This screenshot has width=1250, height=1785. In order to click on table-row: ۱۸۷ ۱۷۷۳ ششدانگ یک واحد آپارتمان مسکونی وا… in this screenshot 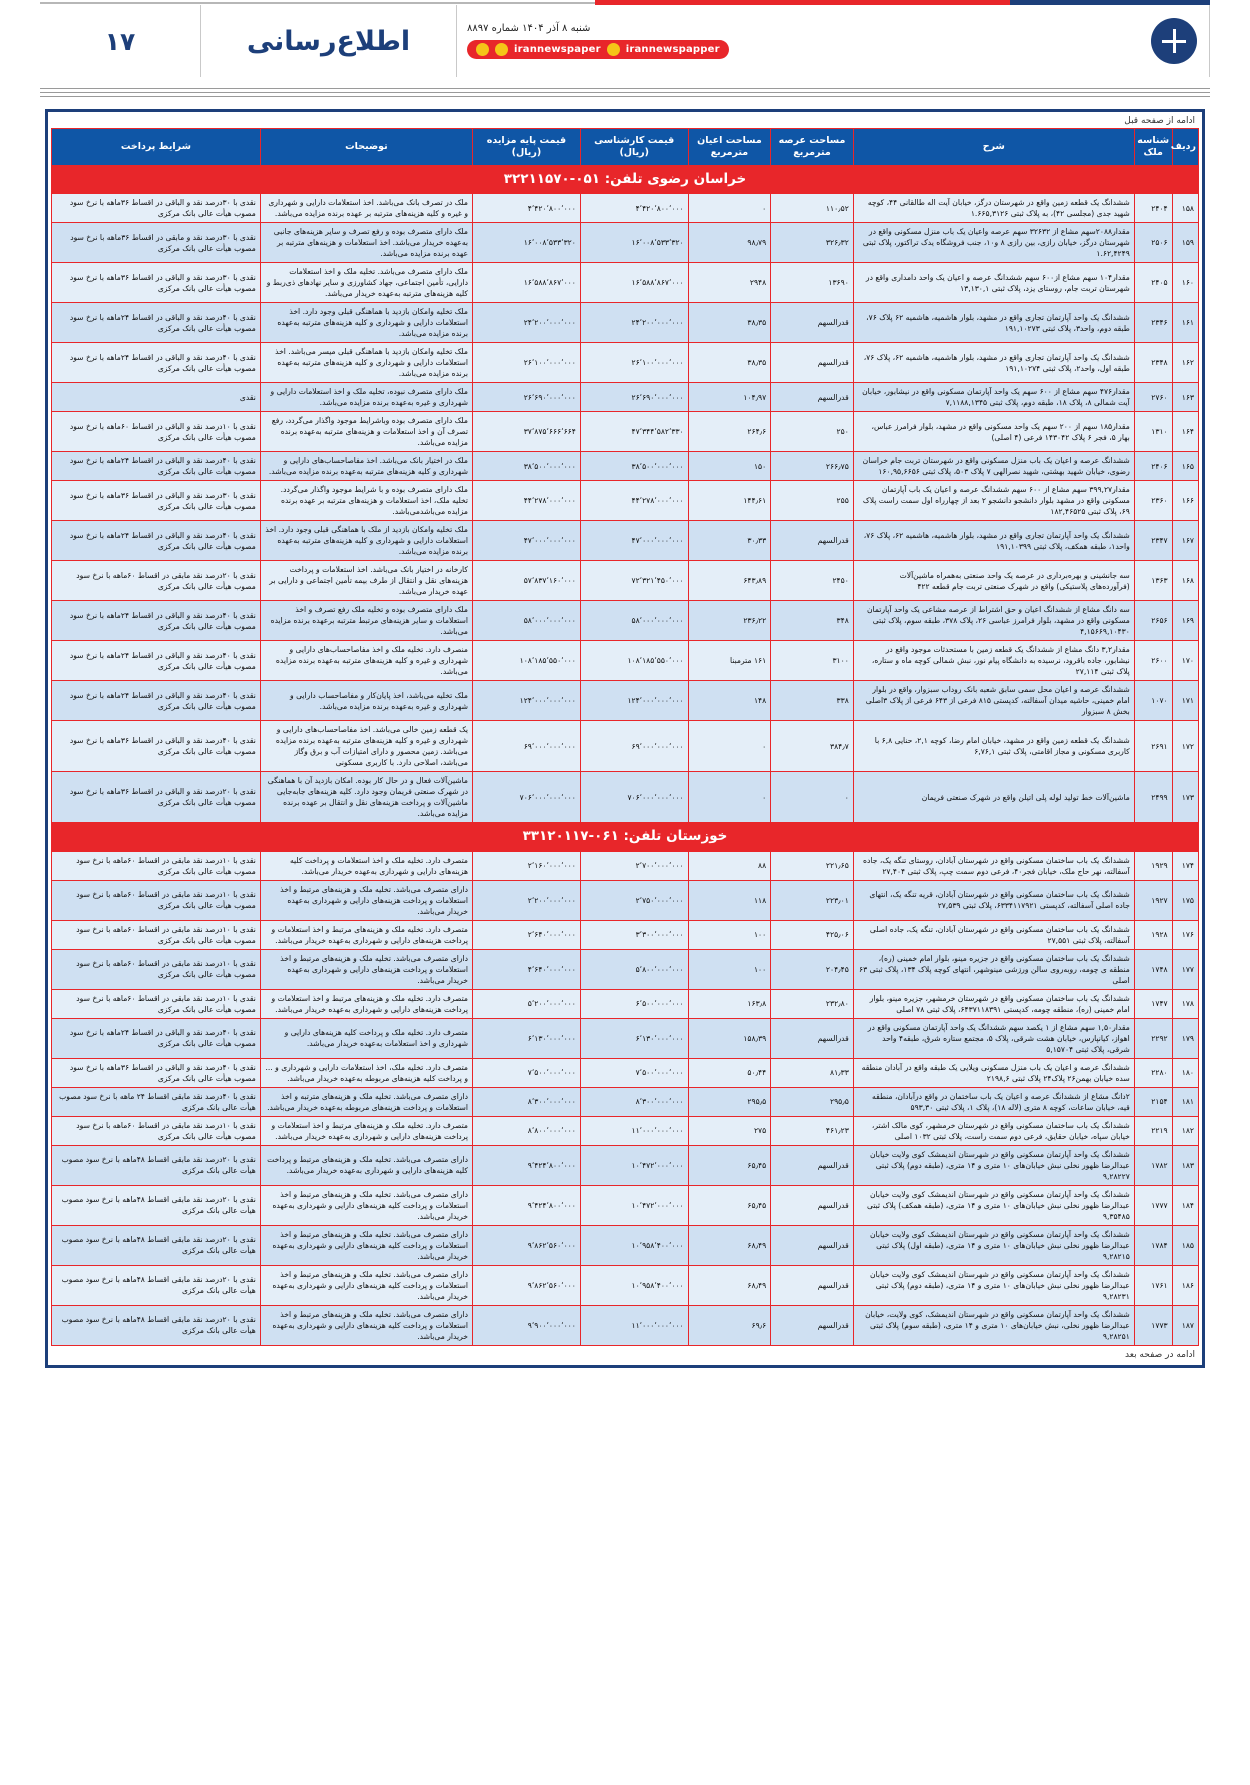, I will do `click(625, 1325)`.